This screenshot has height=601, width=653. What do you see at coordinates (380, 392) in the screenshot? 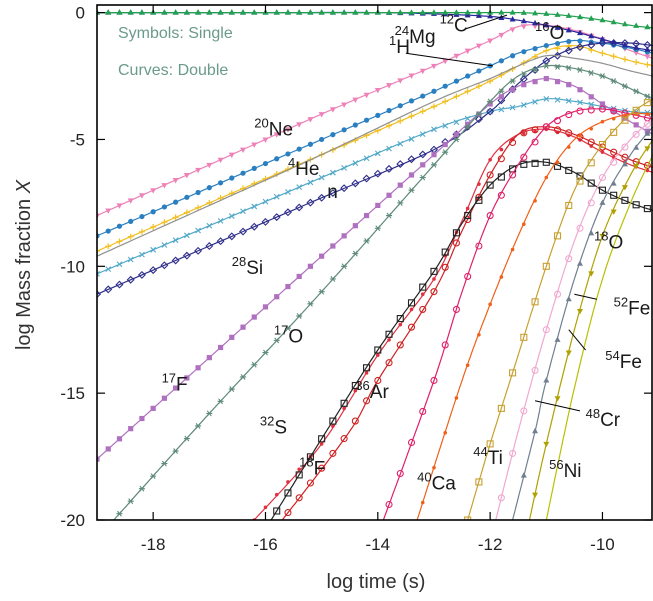
I see `label-element: Ar` at bounding box center [380, 392].